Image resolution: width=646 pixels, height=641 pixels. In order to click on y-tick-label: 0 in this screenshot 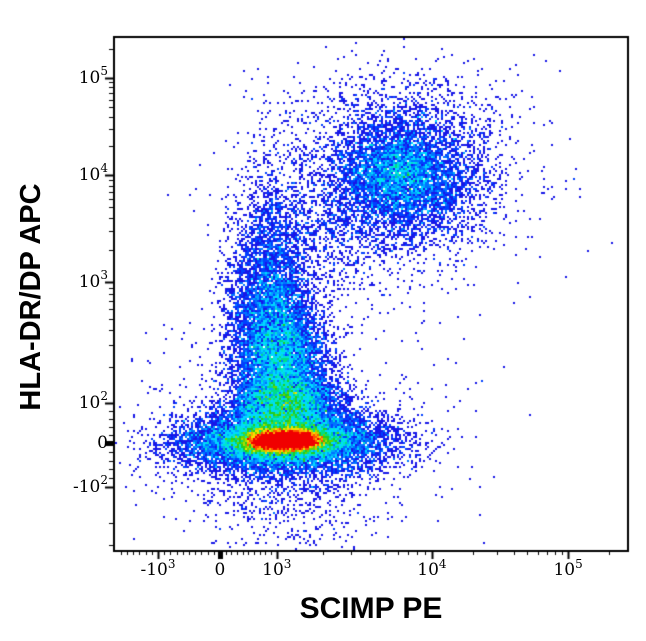, I will do `click(102, 442)`.